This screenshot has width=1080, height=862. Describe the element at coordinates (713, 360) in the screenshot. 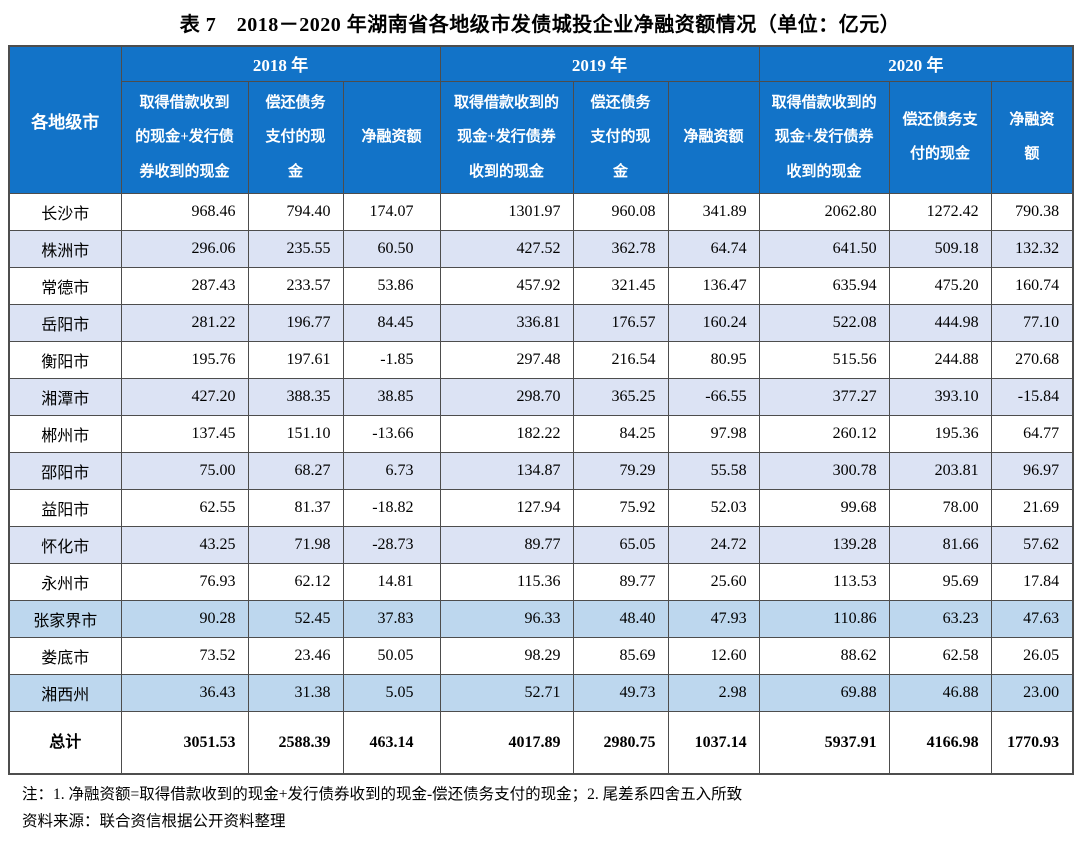

I see `value-cell-2019-net: 80.95` at that location.